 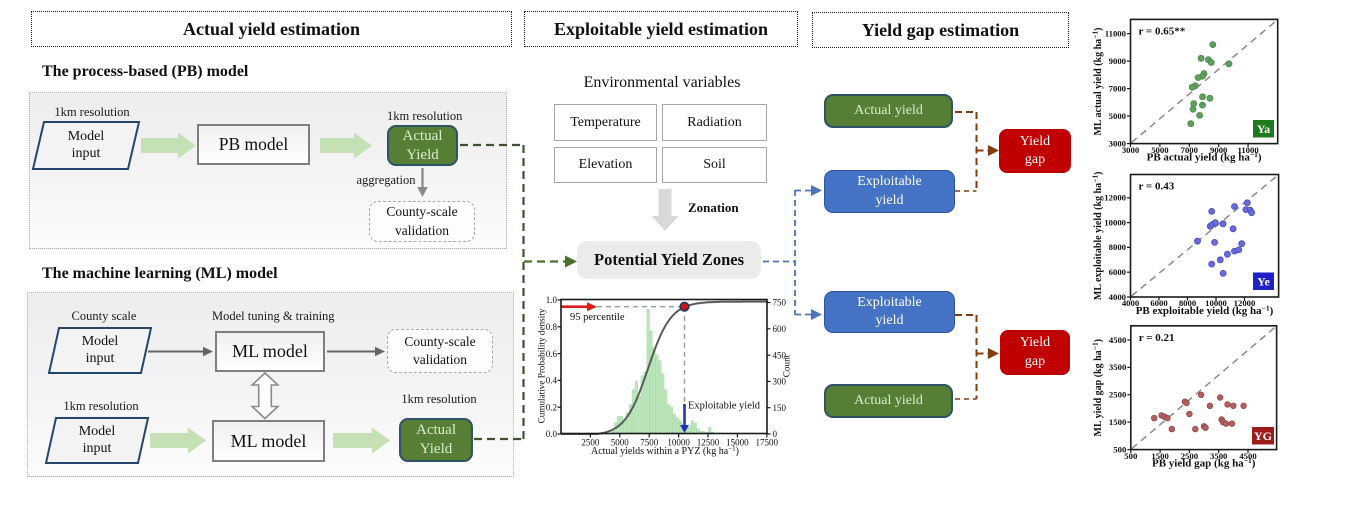 What do you see at coordinates (665, 451) in the screenshot?
I see `svg-text:Actual yields within a PYZ (kg: Actual yields within a PYZ (kg ha−1)` at bounding box center [665, 451].